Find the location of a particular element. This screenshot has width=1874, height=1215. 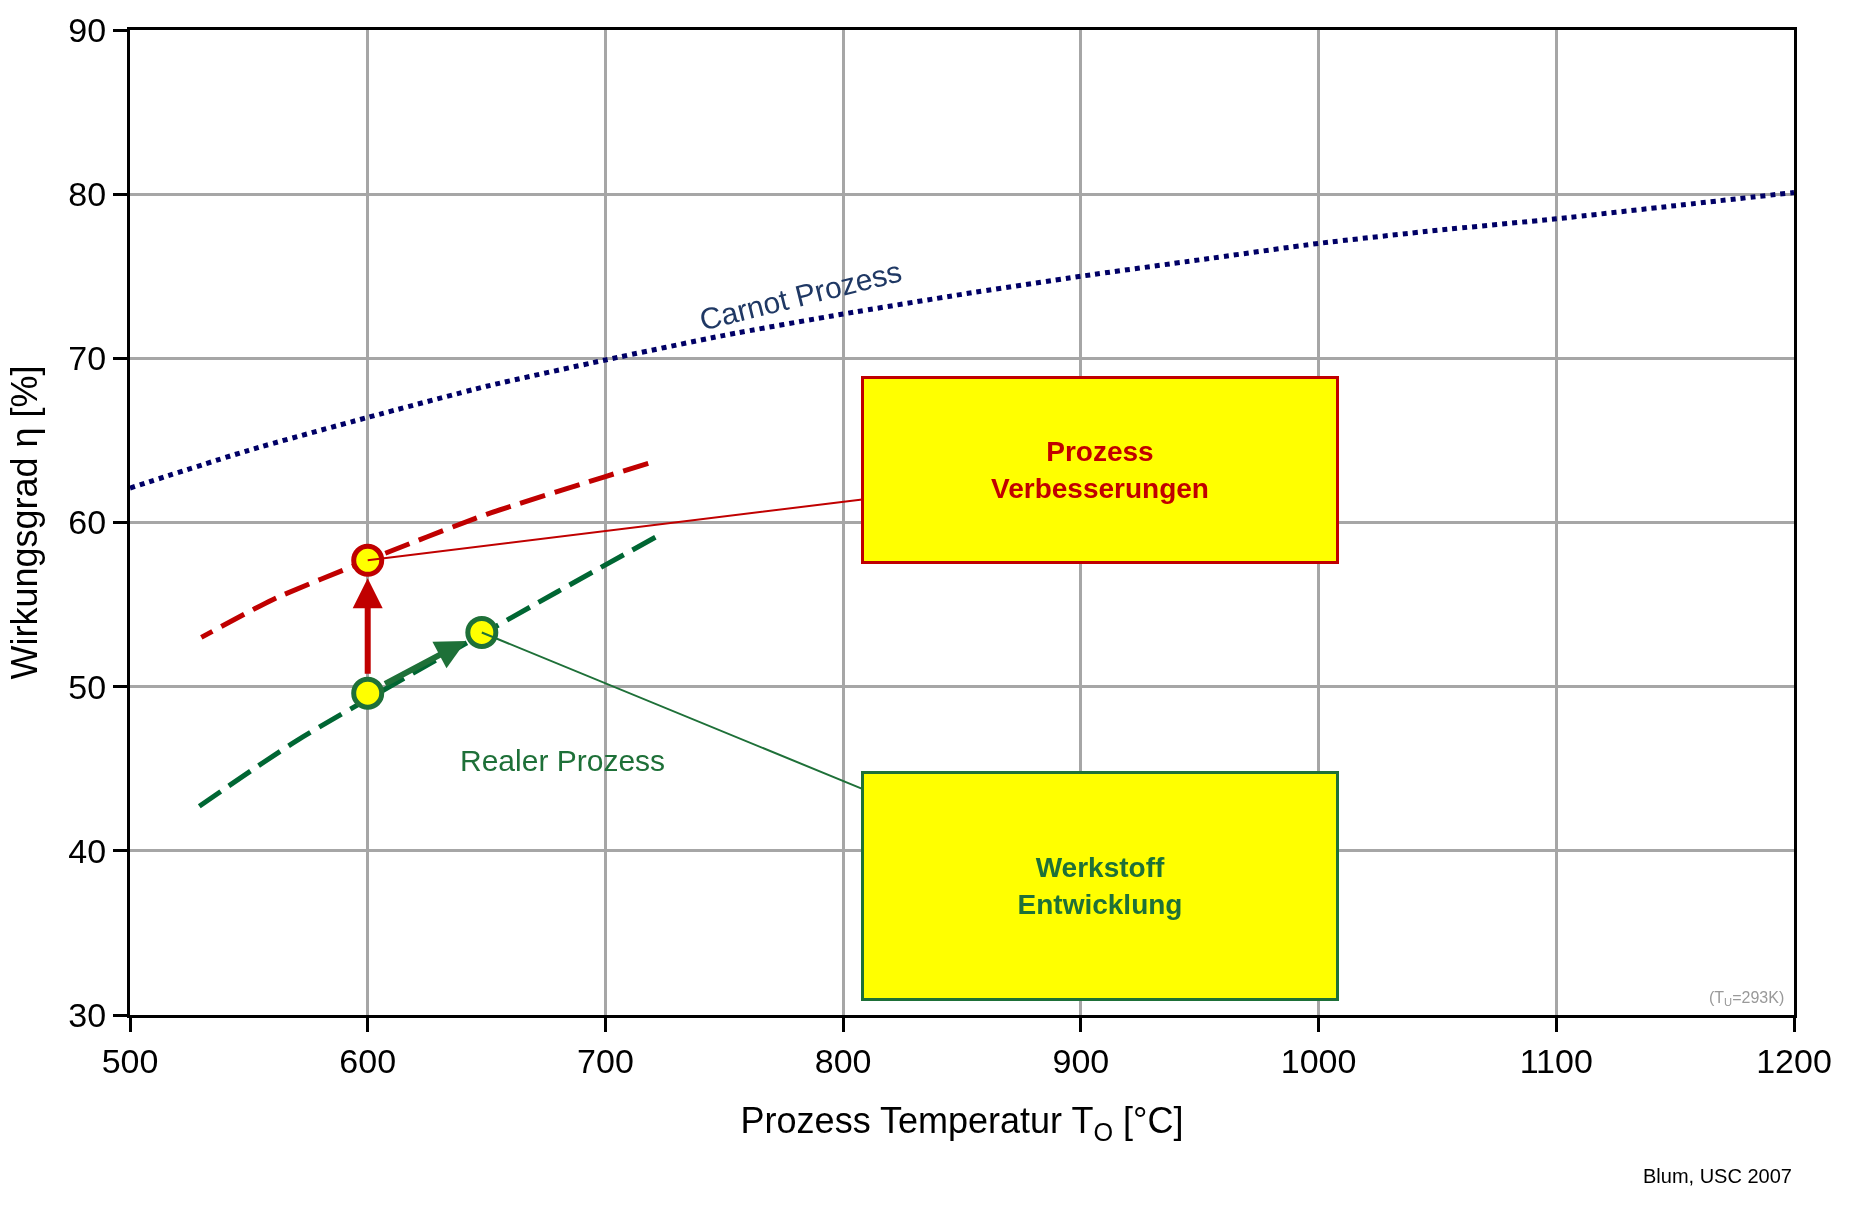

y-tick-label: 90 is located at coordinates (87, 29).